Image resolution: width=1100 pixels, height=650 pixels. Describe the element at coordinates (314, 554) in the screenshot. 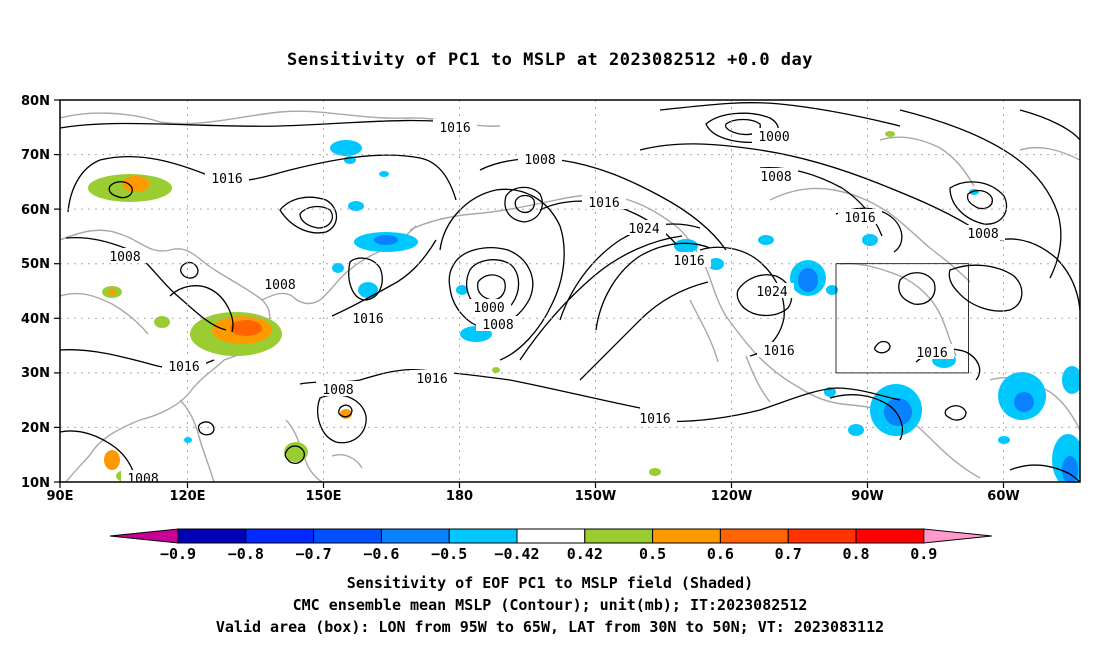

I see `colorbar-label: −0.7` at that location.